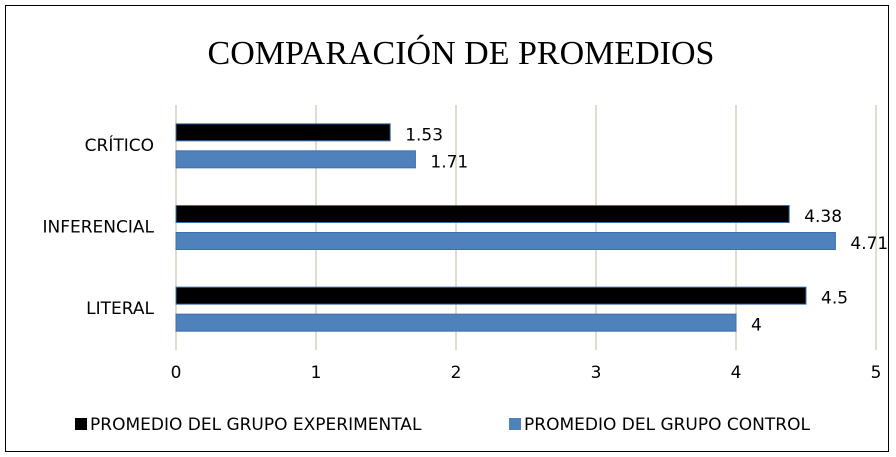  What do you see at coordinates (823, 217) in the screenshot?
I see `data-label: 4.38` at bounding box center [823, 217].